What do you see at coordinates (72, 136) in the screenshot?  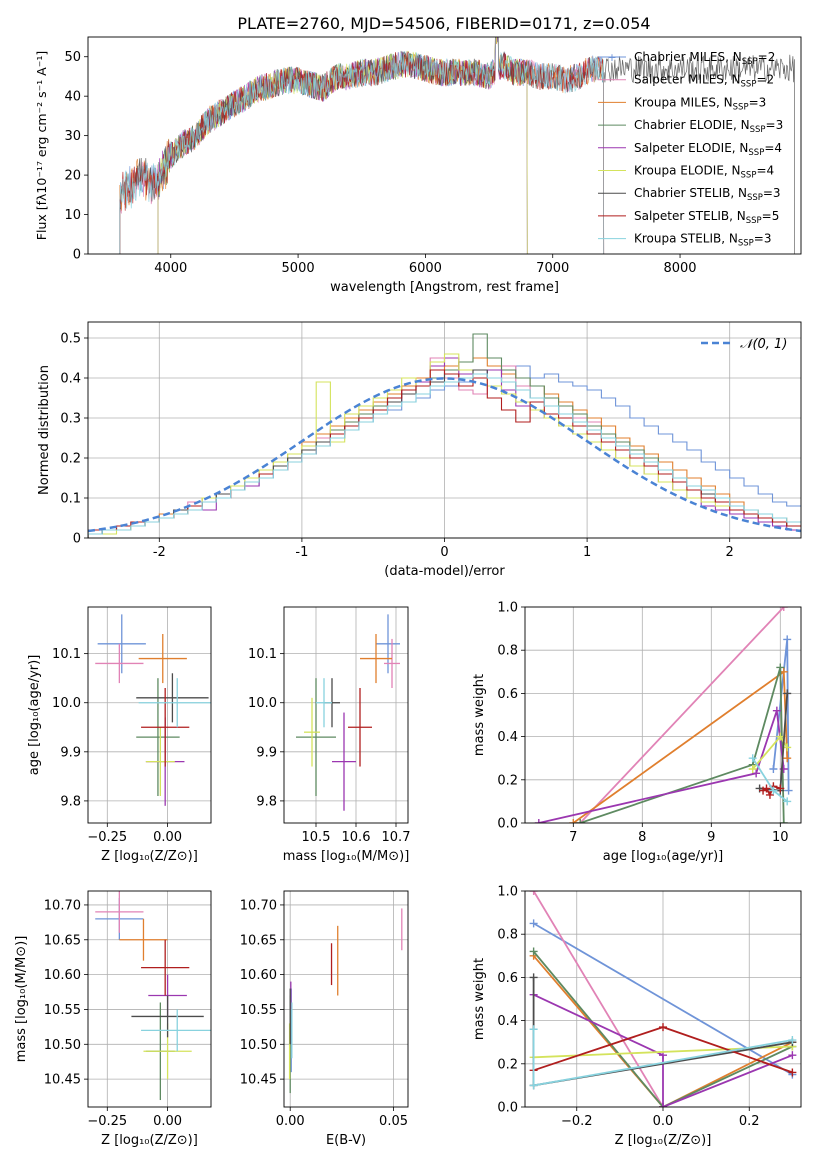 I see `y-tick-label: 30` at bounding box center [72, 136].